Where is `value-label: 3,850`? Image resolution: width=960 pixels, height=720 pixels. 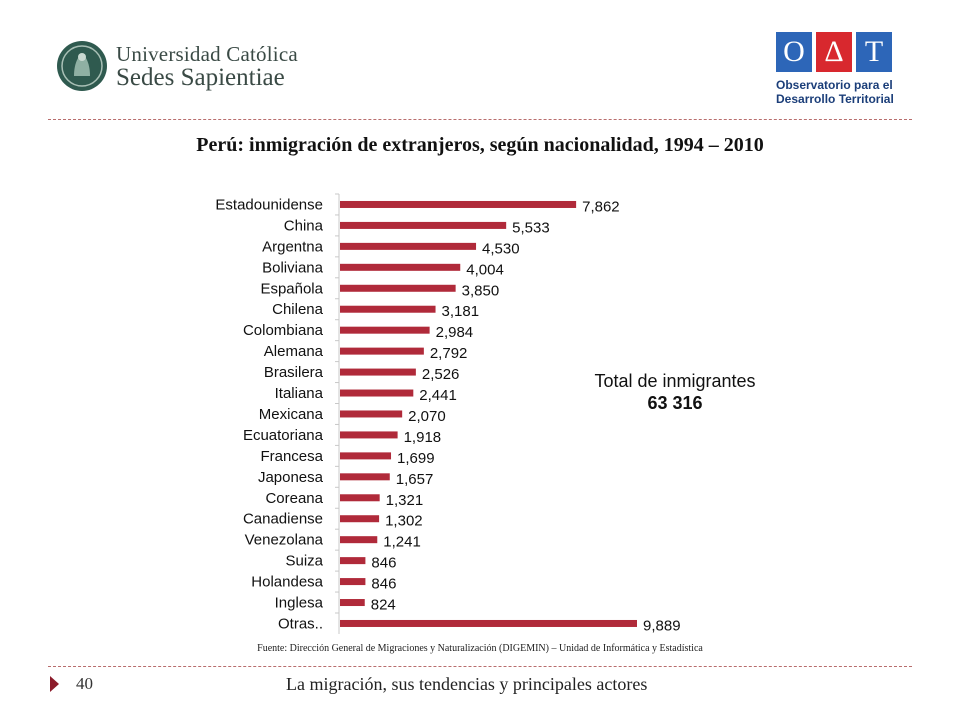
value-label: 3,850 is located at coordinates (481, 290).